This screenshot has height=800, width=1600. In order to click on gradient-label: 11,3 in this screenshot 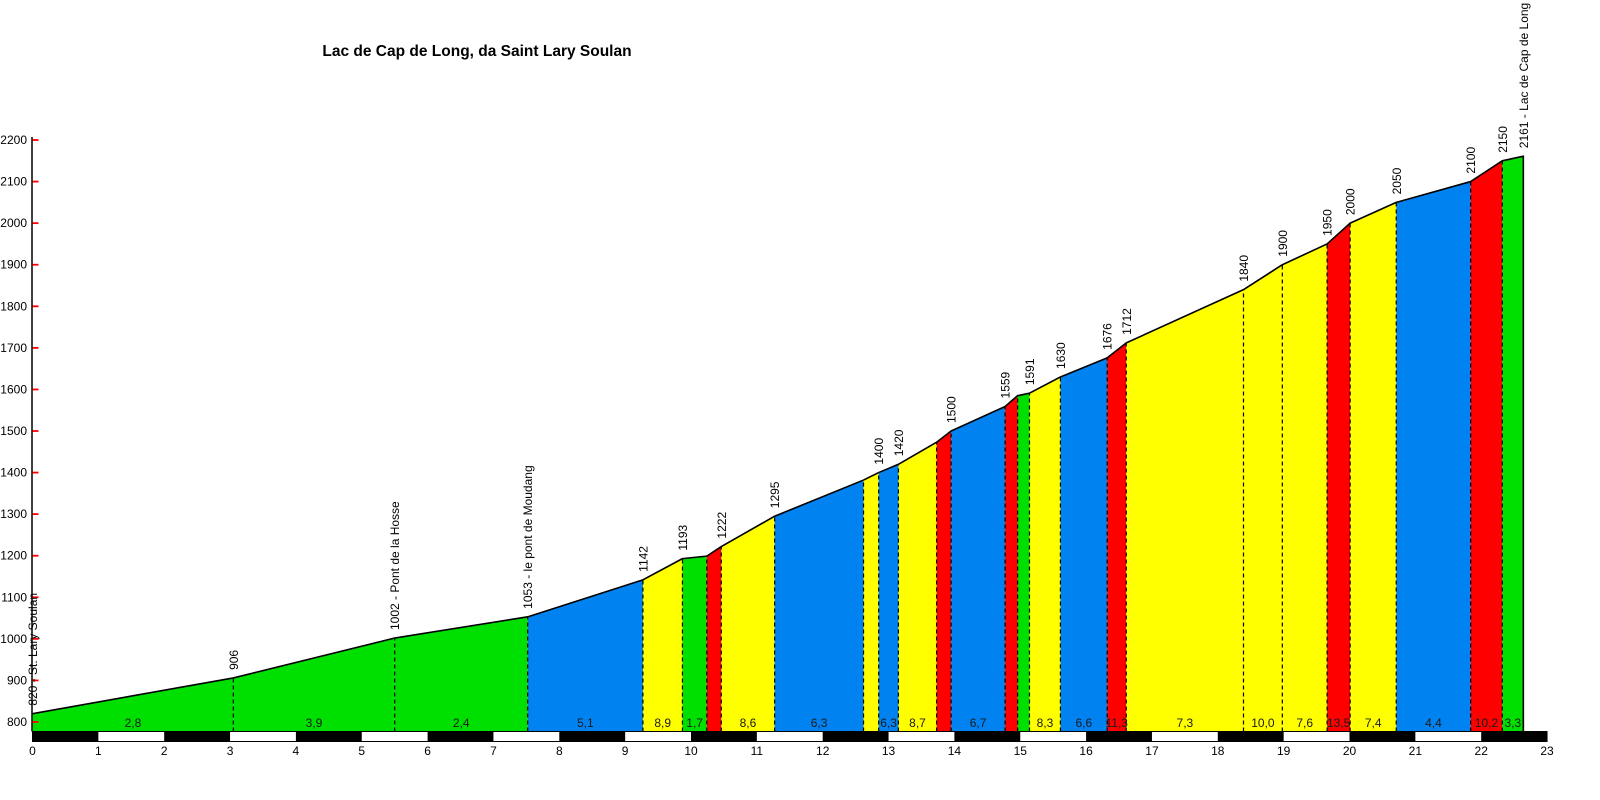, I will do `click(1116, 723)`.